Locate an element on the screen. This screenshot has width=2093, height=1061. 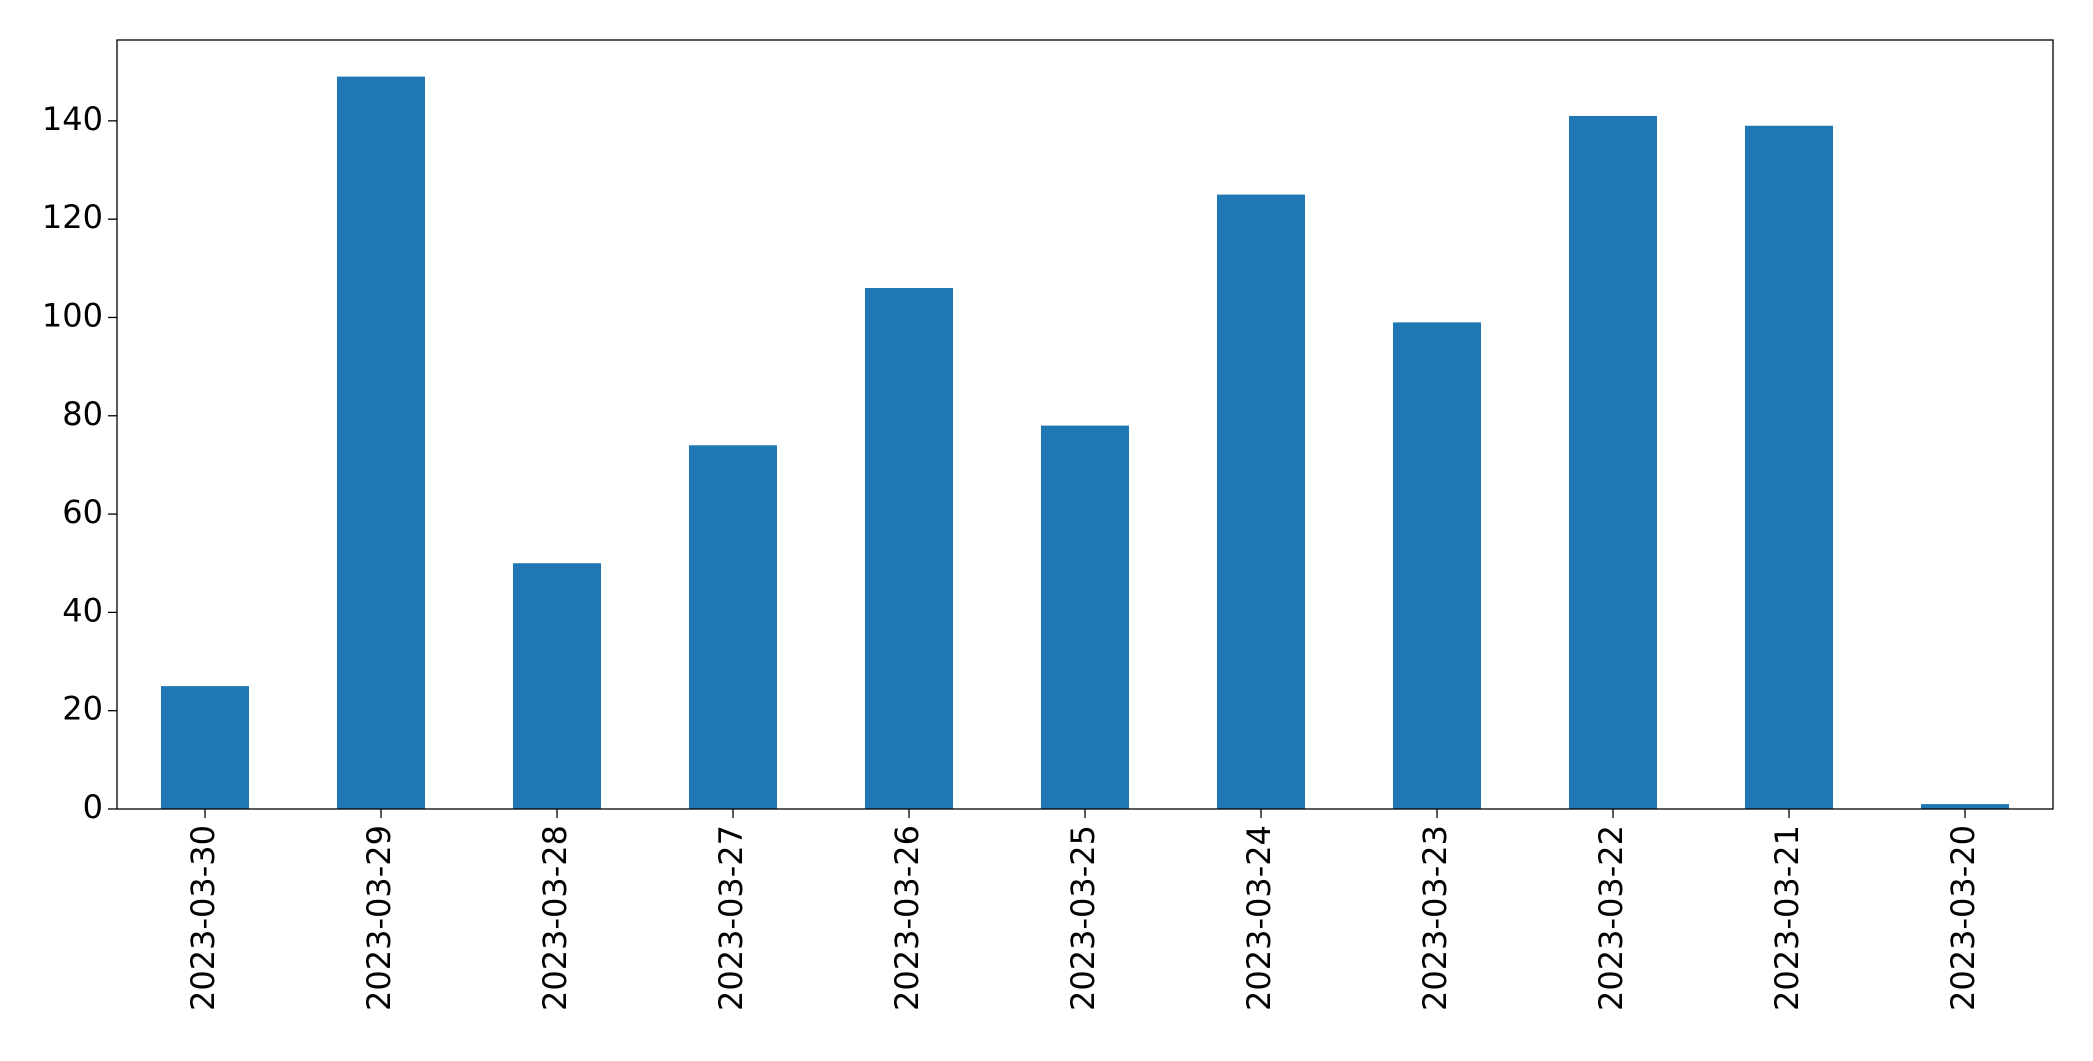
x-tick-label: 2023-03-27 is located at coordinates (731, 918).